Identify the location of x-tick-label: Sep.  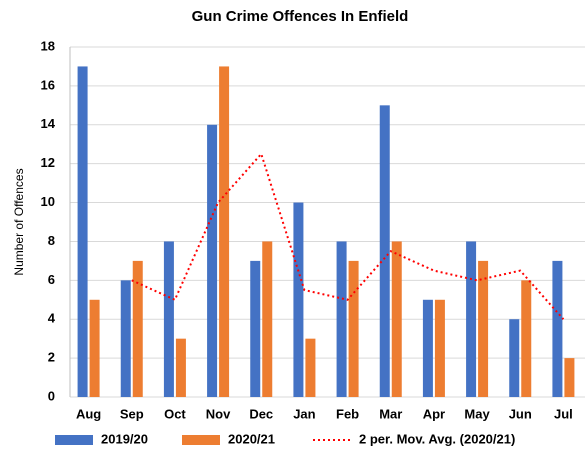
(132, 413).